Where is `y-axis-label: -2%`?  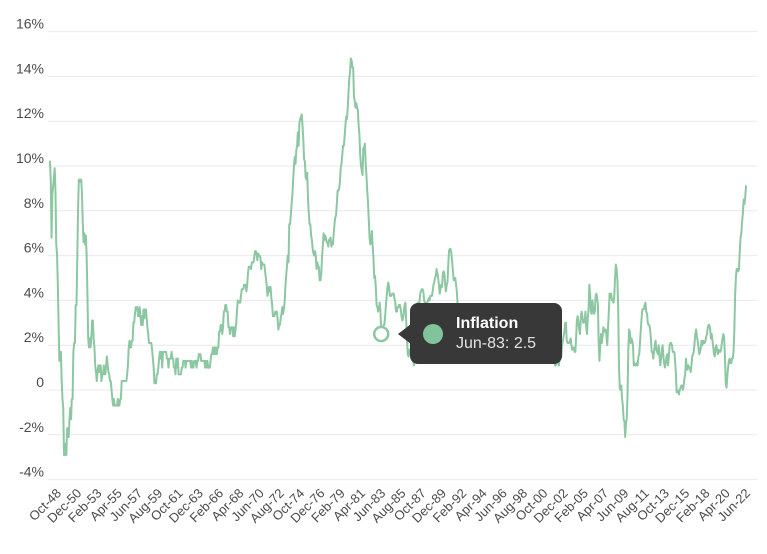 y-axis-label: -2% is located at coordinates (31, 427).